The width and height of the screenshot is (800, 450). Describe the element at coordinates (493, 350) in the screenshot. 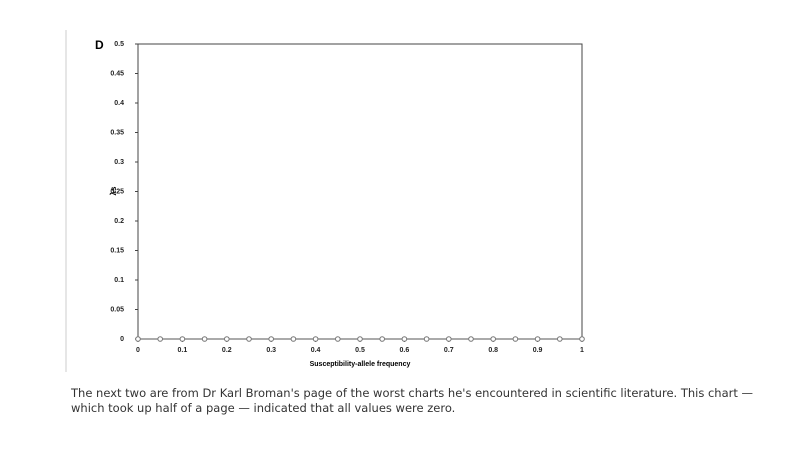

I see `x-tick-label: 0.8` at that location.